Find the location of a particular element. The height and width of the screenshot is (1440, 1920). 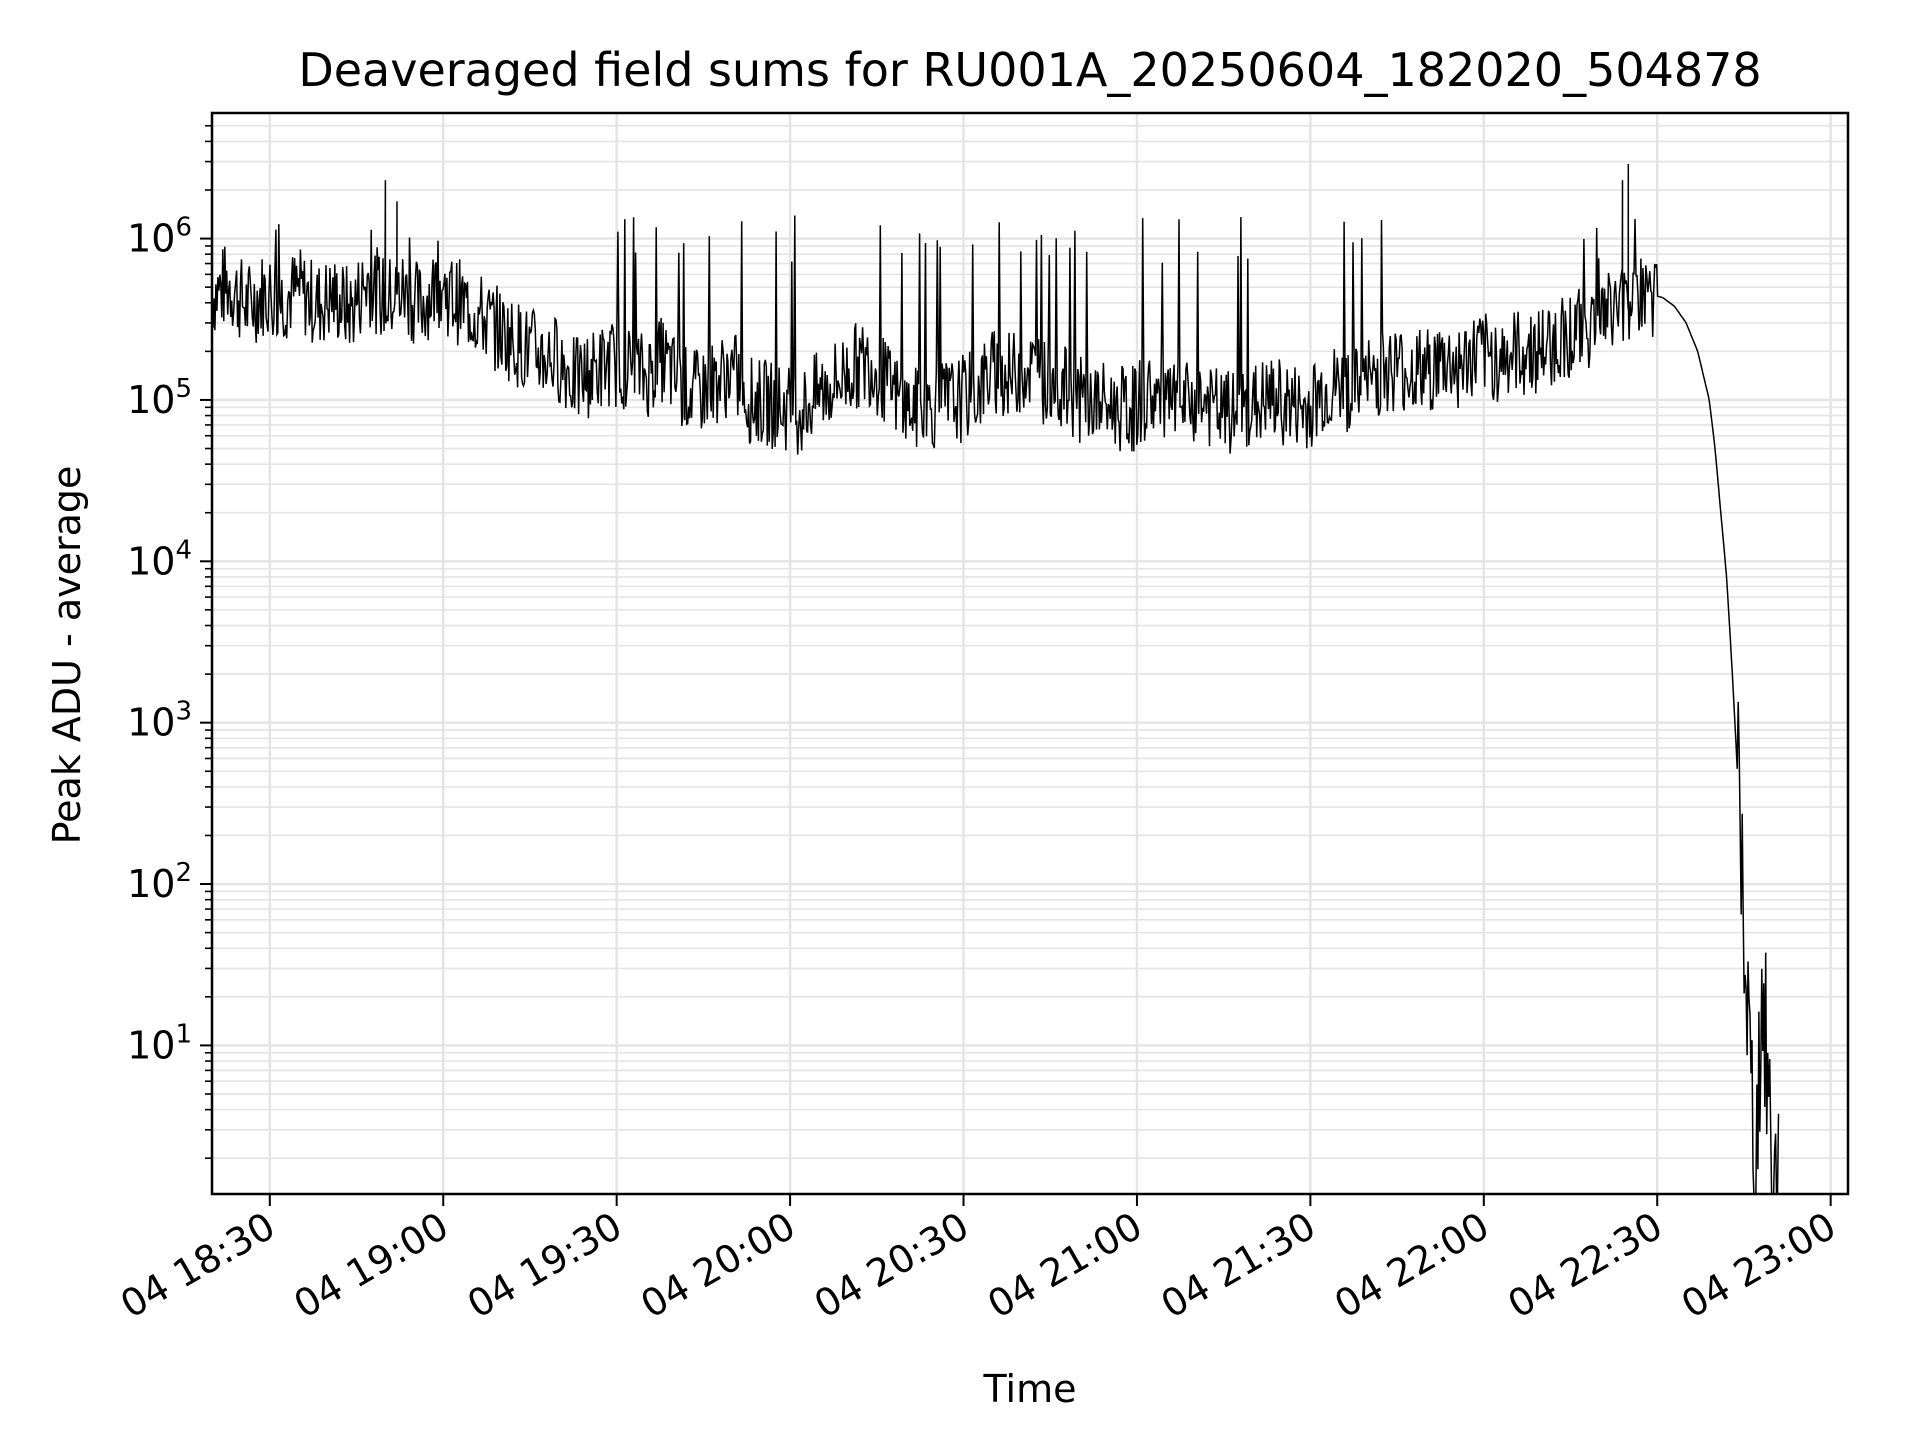

y-tick-label: 103 is located at coordinates (159, 721).